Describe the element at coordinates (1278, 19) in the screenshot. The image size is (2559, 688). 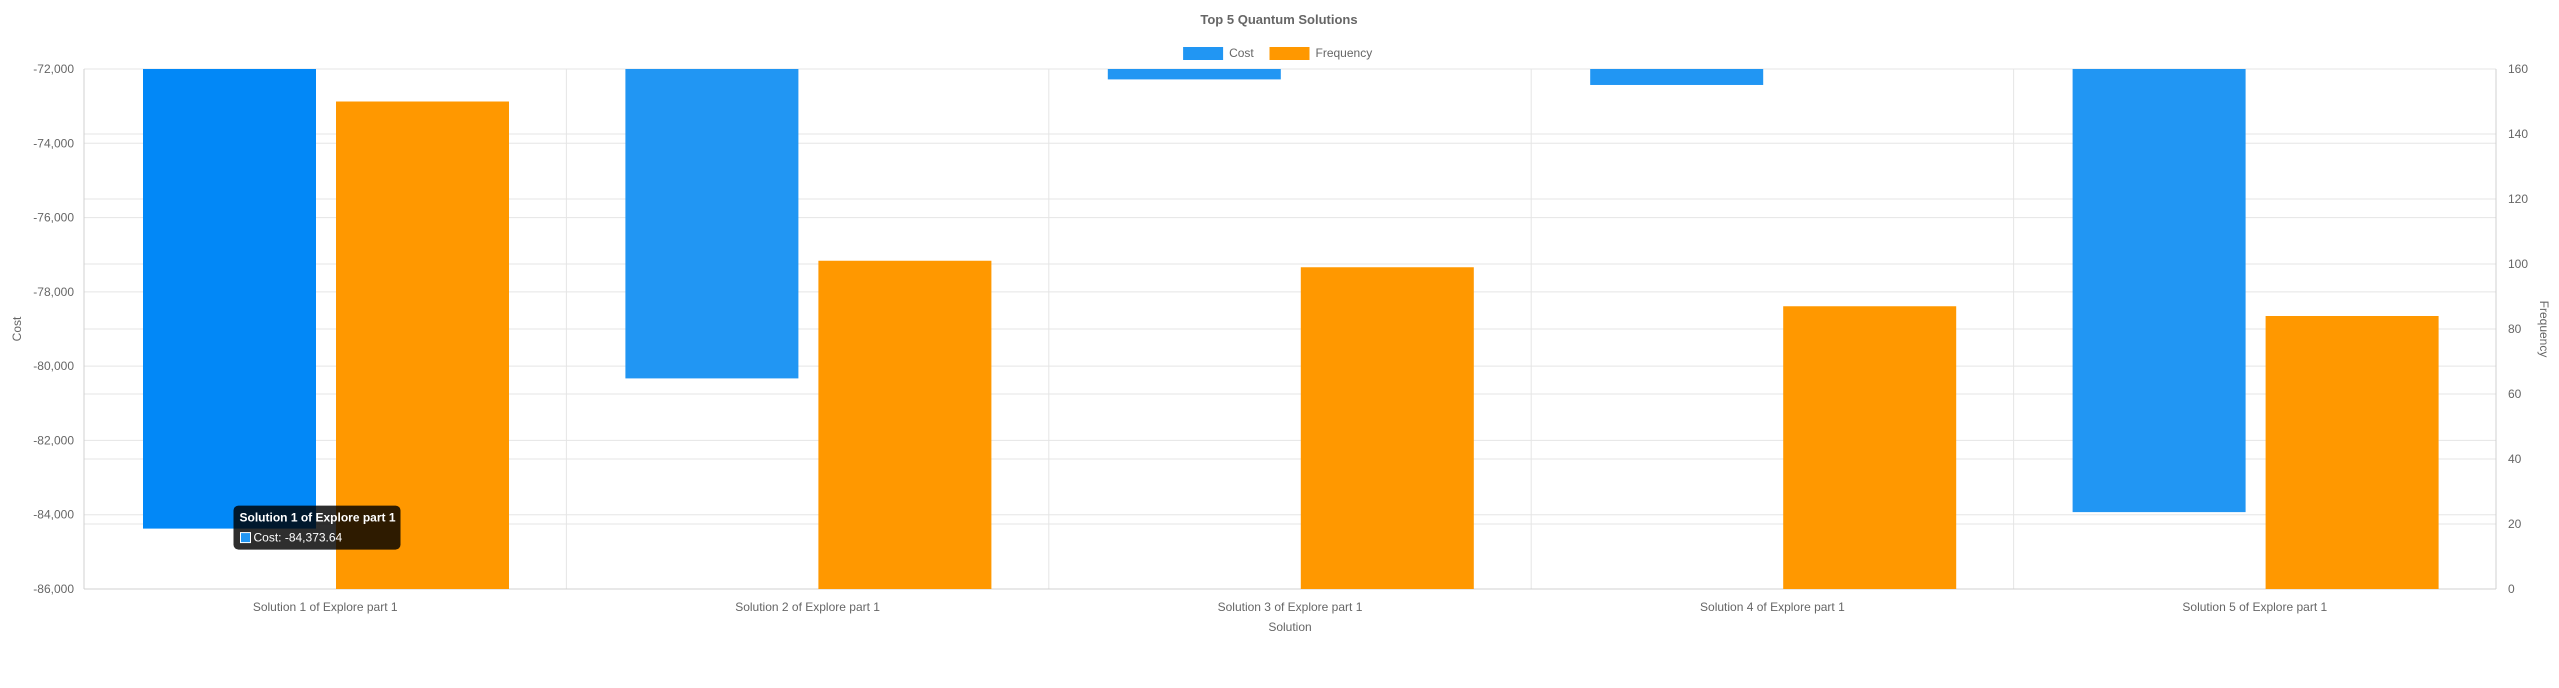
I see `chart-title: Top 5 Quantum Solutions` at that location.